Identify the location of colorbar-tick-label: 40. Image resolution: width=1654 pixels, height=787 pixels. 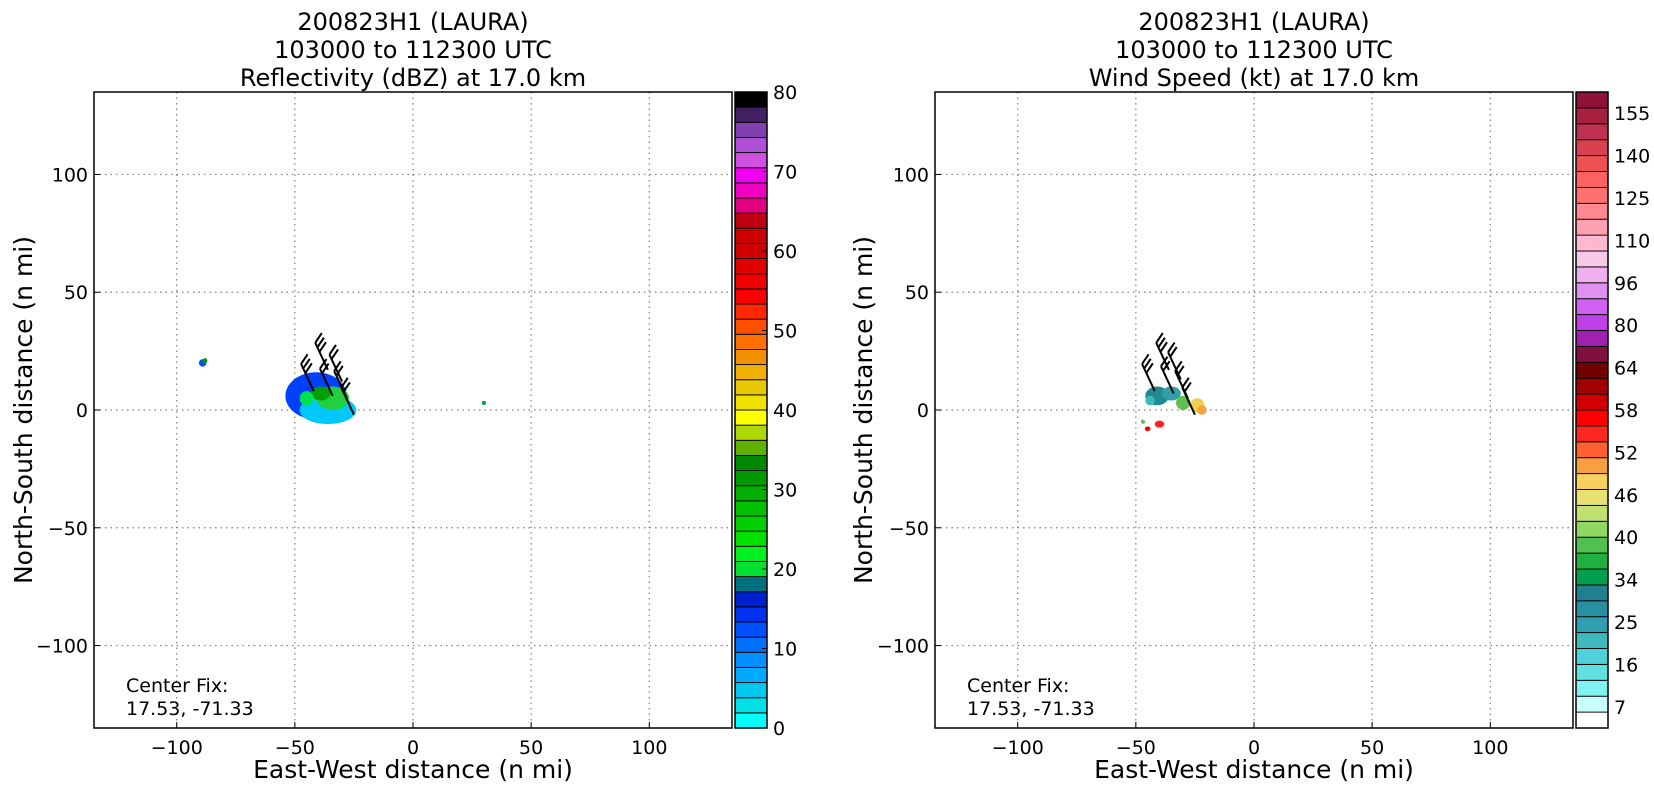
(1626, 538).